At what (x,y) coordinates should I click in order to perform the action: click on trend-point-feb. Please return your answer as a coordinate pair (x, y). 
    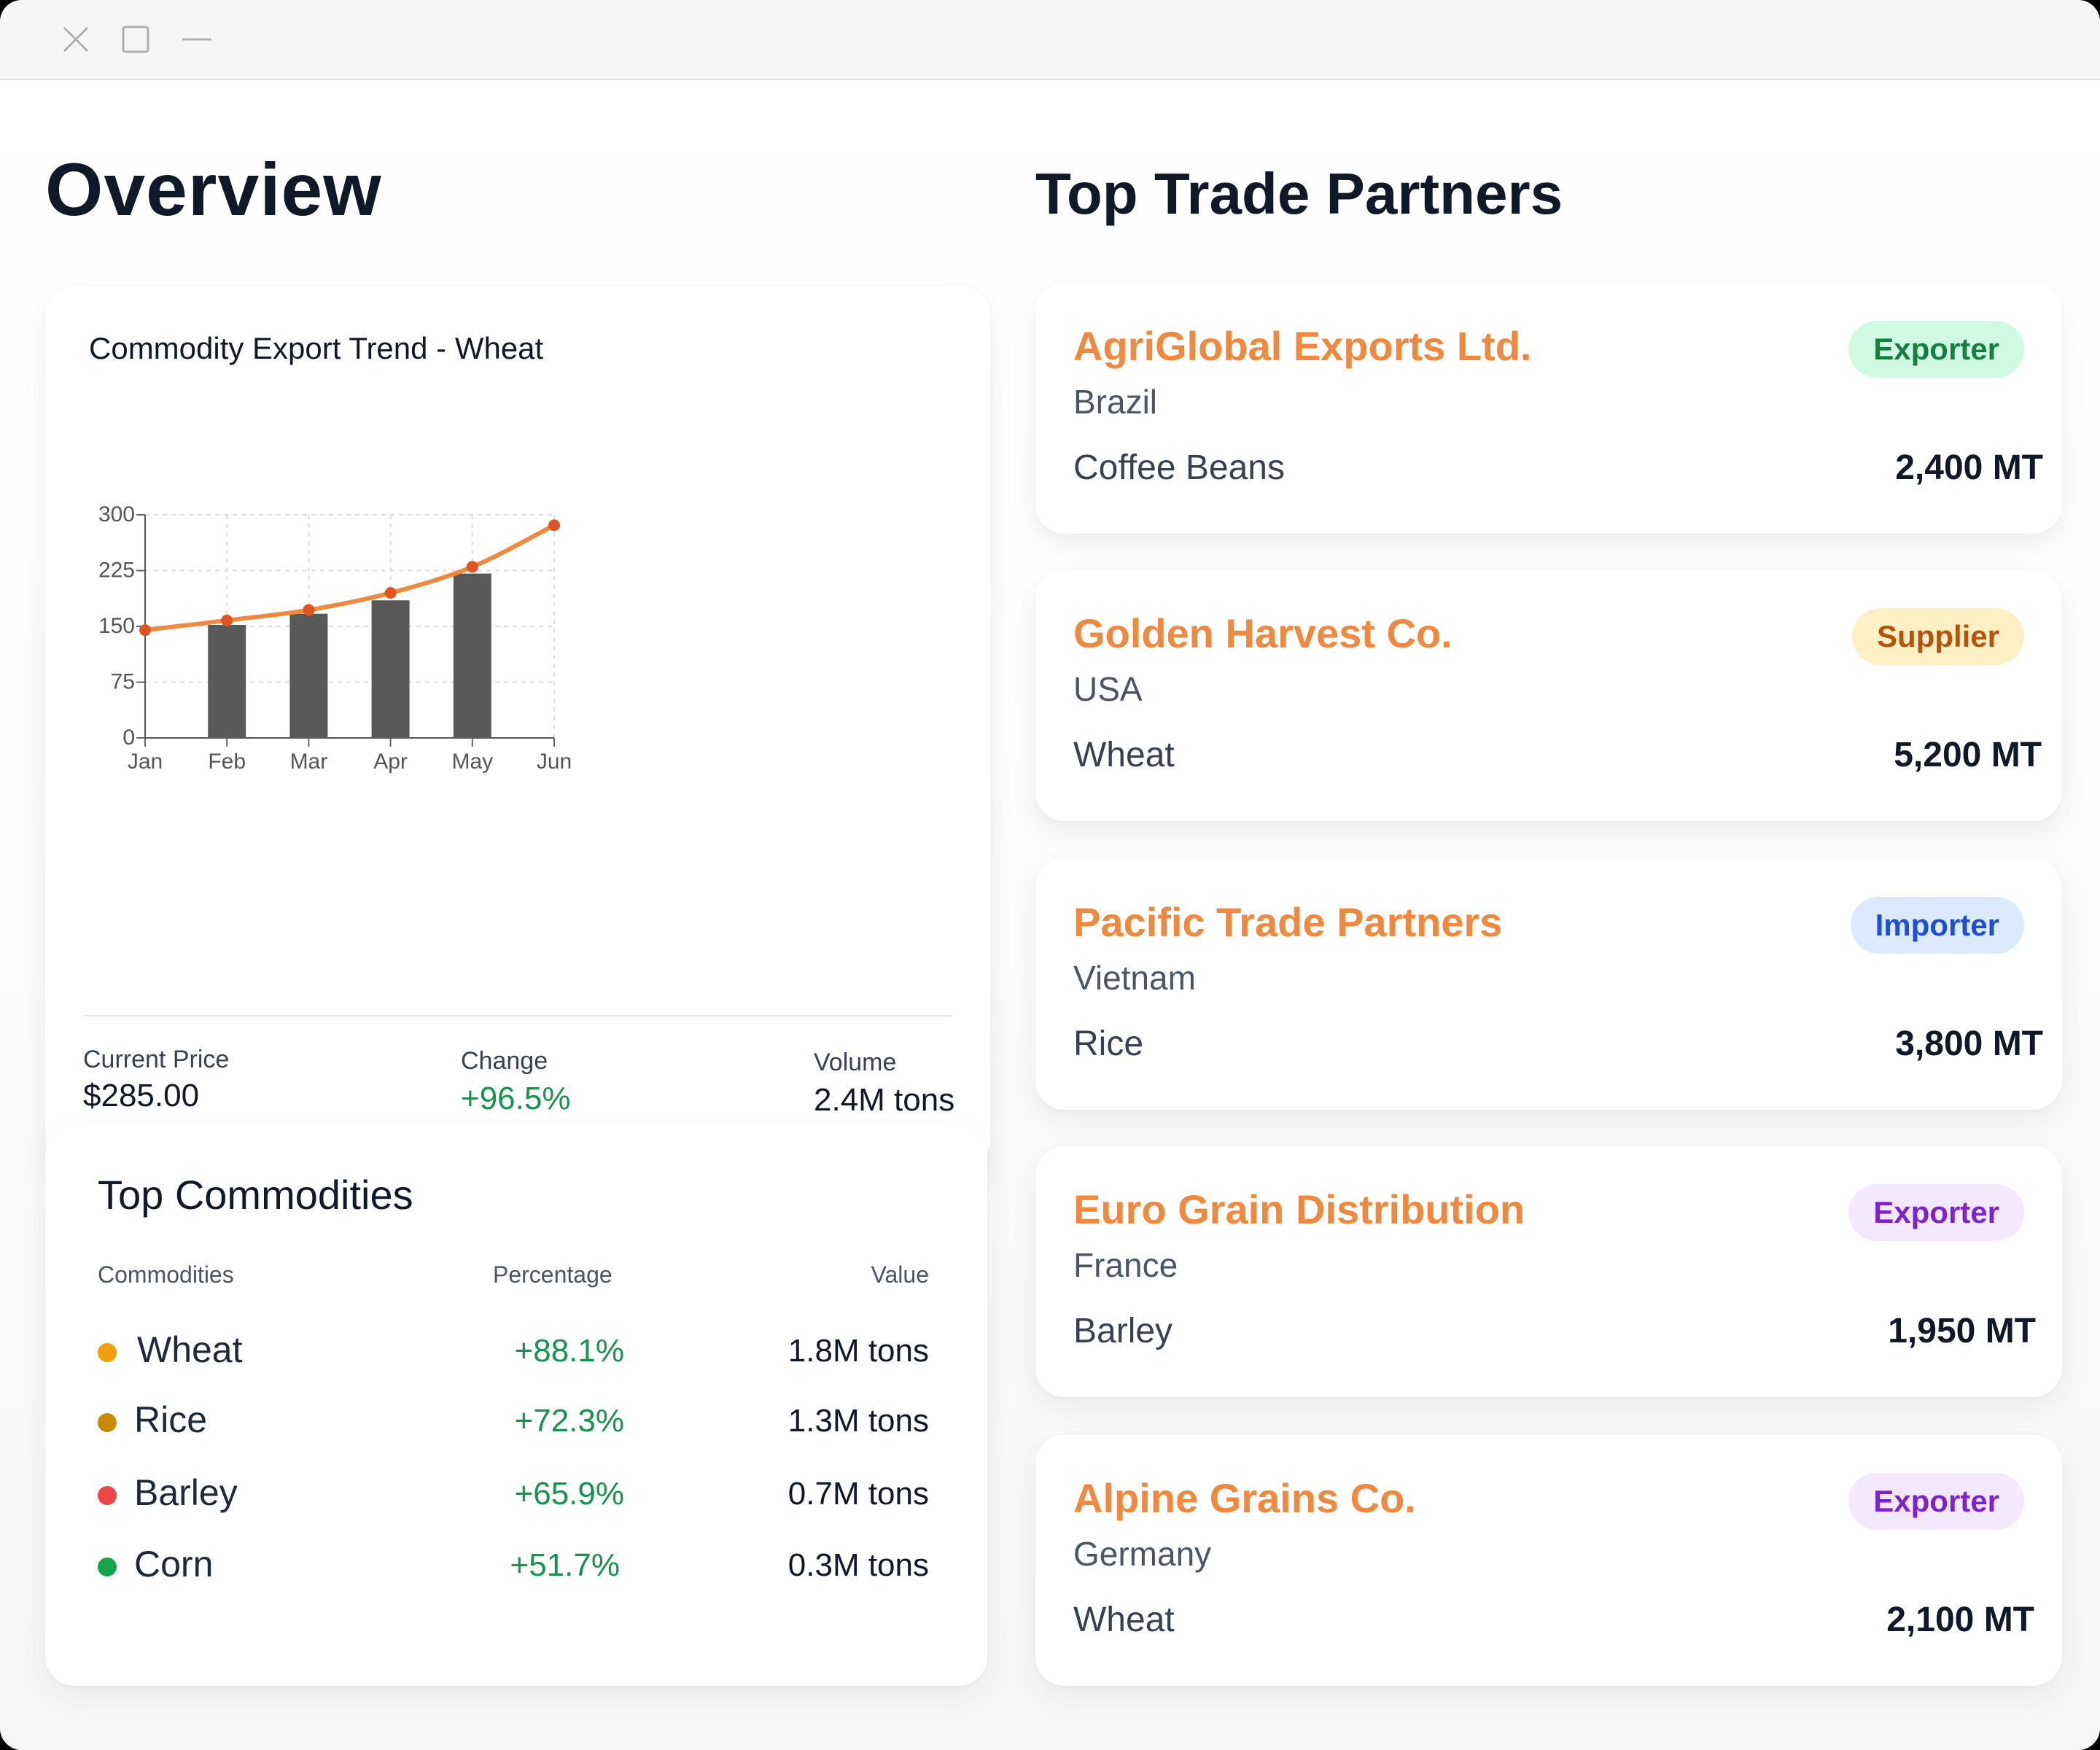
    Looking at the image, I should click on (227, 620).